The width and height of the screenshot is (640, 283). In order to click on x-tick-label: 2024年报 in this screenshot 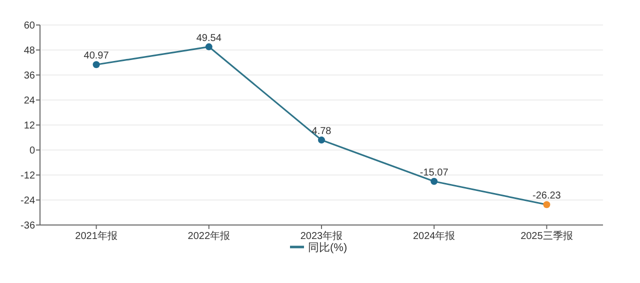, I will do `click(434, 236)`.